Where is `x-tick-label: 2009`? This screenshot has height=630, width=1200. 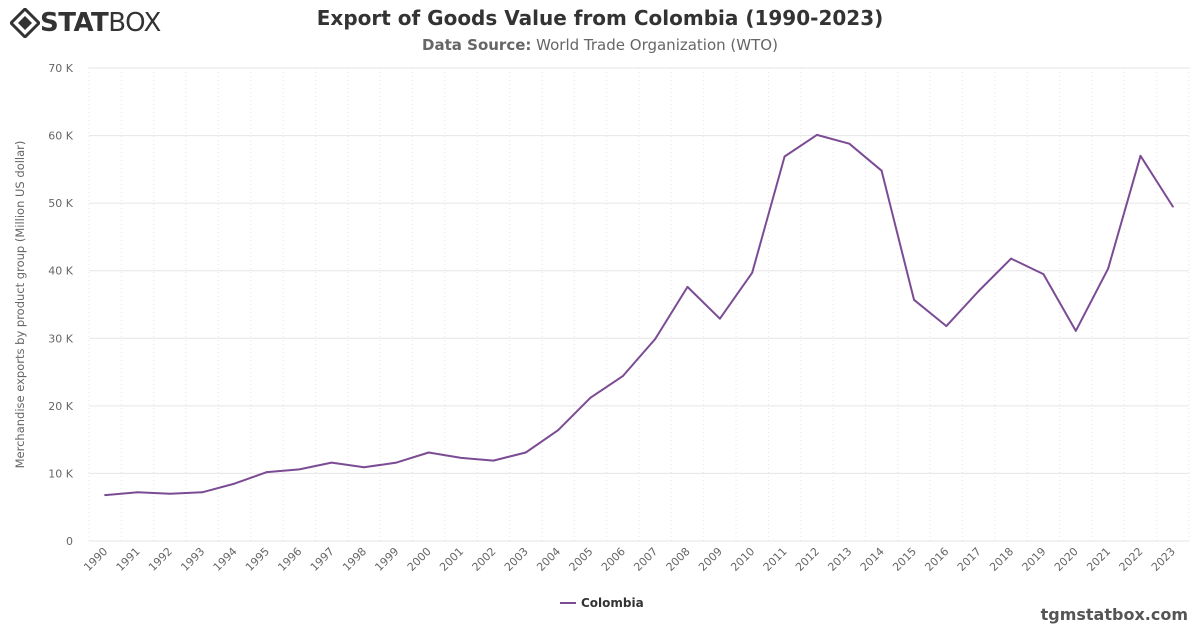 x-tick-label: 2009 is located at coordinates (710, 559).